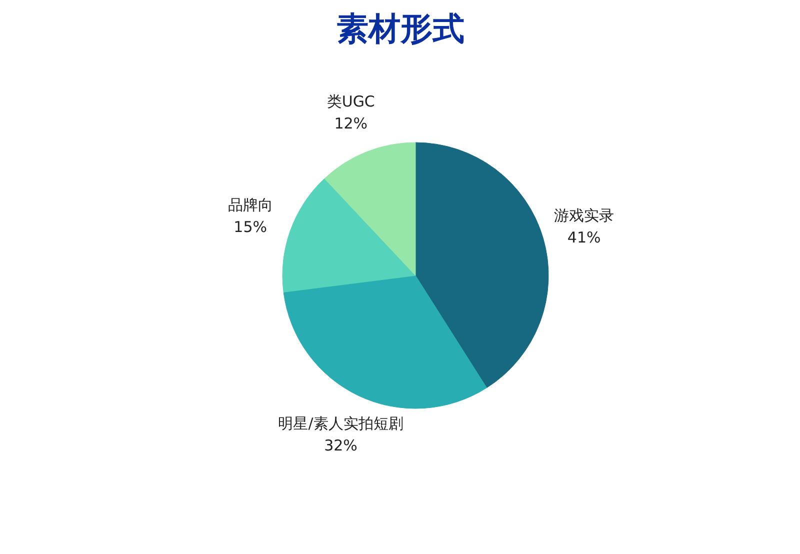 This screenshot has width=800, height=554. I want to click on slice-label: 类UGC, so click(350, 101).